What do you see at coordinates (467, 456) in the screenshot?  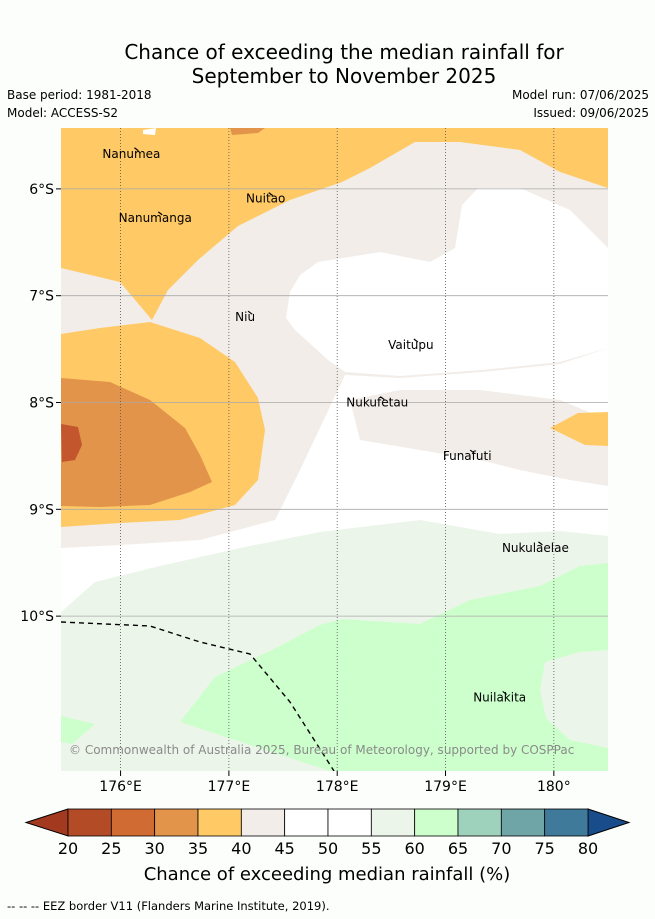 I see `place-label: Funafuti` at bounding box center [467, 456].